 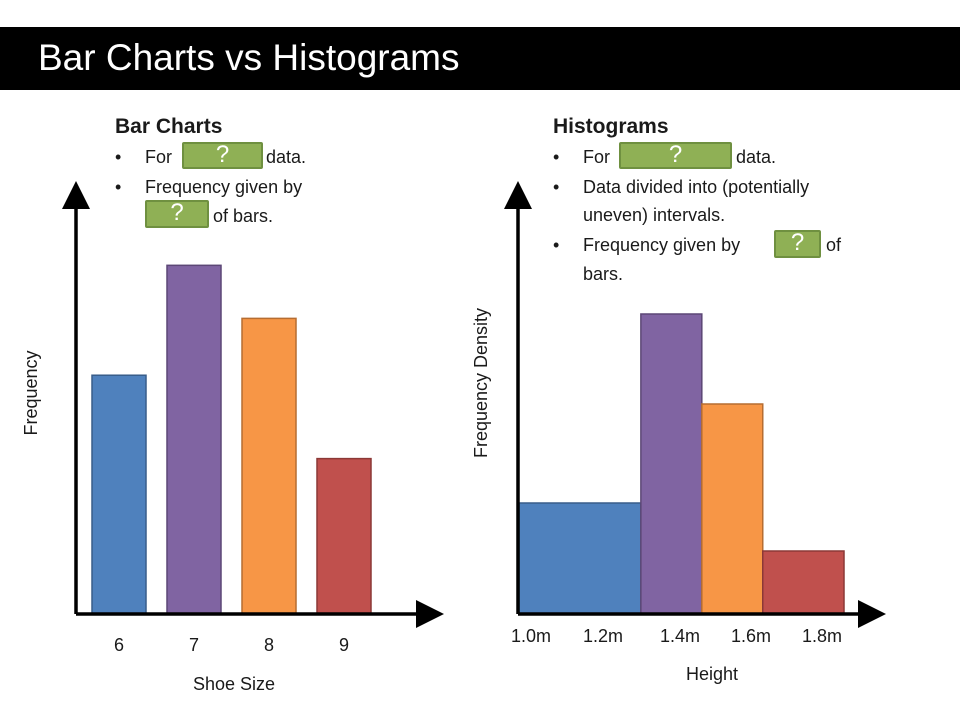 I want to click on x-axis-label: Height, so click(x=712, y=674).